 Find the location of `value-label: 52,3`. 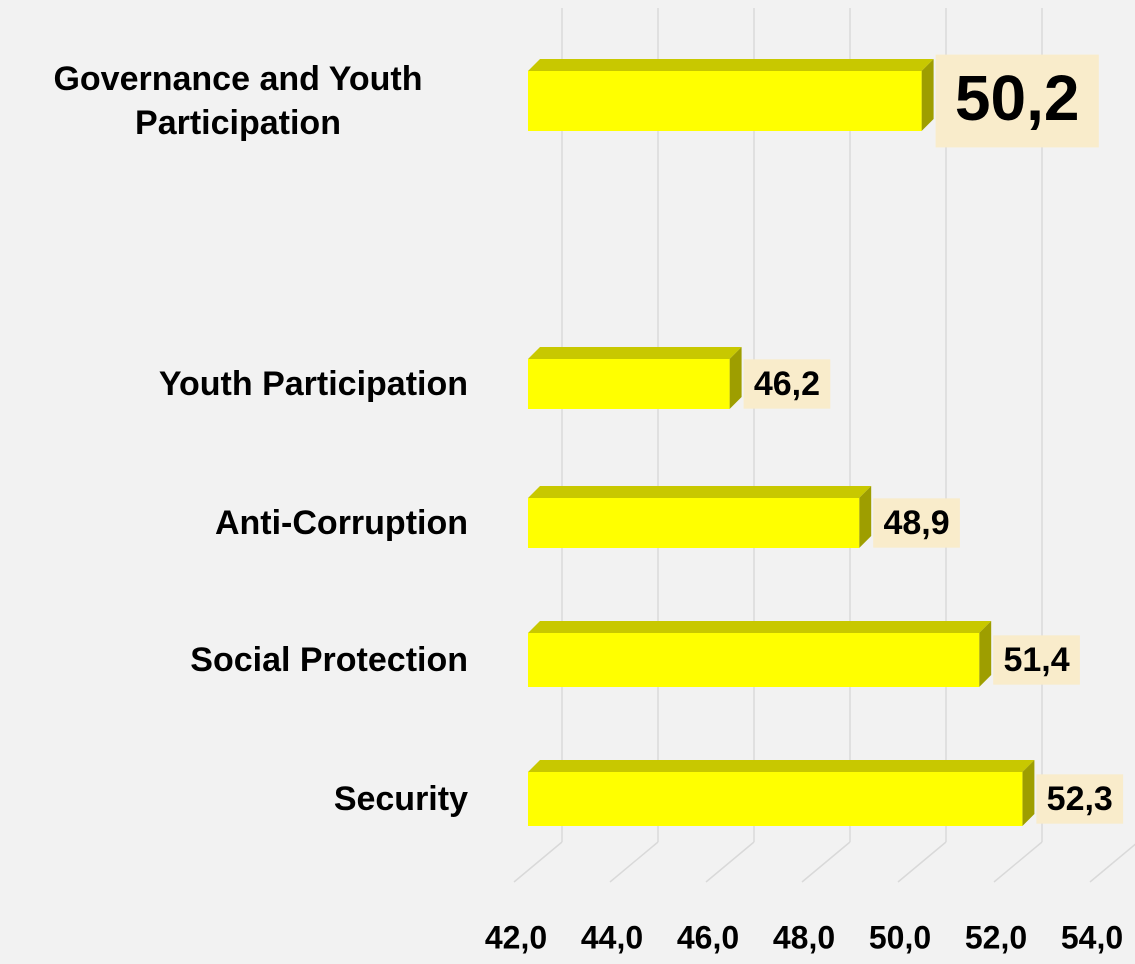

value-label: 52,3 is located at coordinates (1080, 799).